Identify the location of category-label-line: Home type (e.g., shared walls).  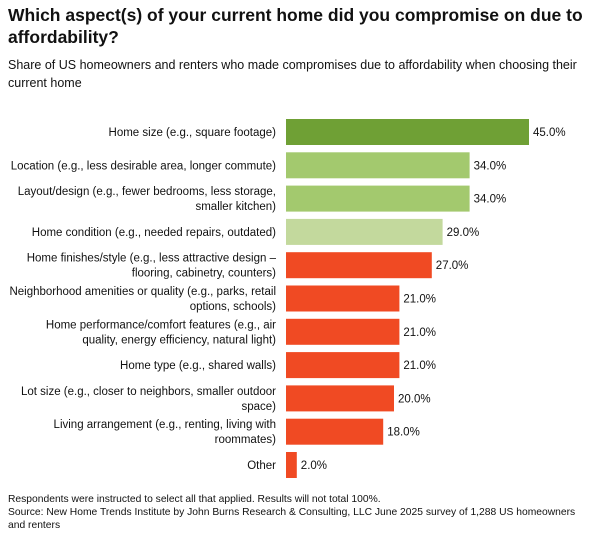
(198, 366).